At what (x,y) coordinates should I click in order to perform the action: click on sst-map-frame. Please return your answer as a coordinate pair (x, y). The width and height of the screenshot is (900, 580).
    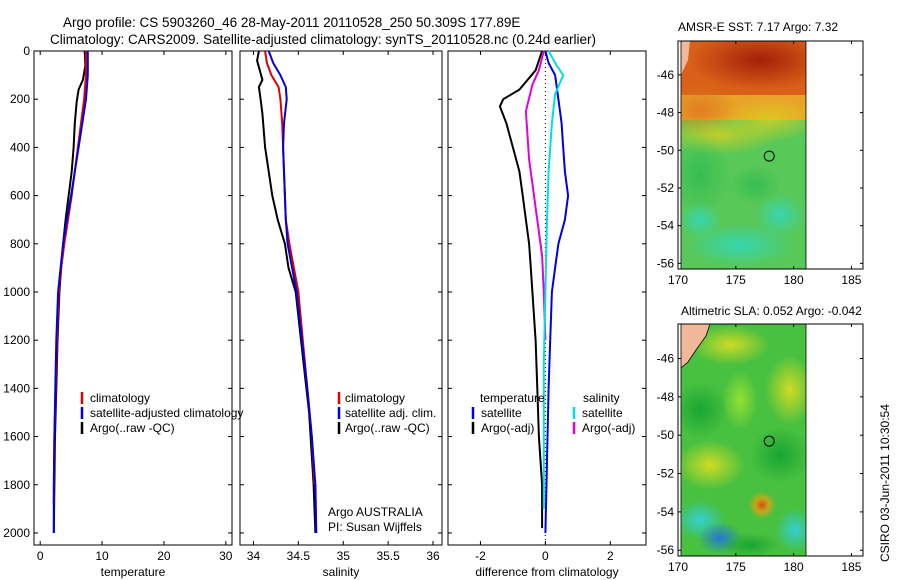
    Looking at the image, I should click on (770, 155).